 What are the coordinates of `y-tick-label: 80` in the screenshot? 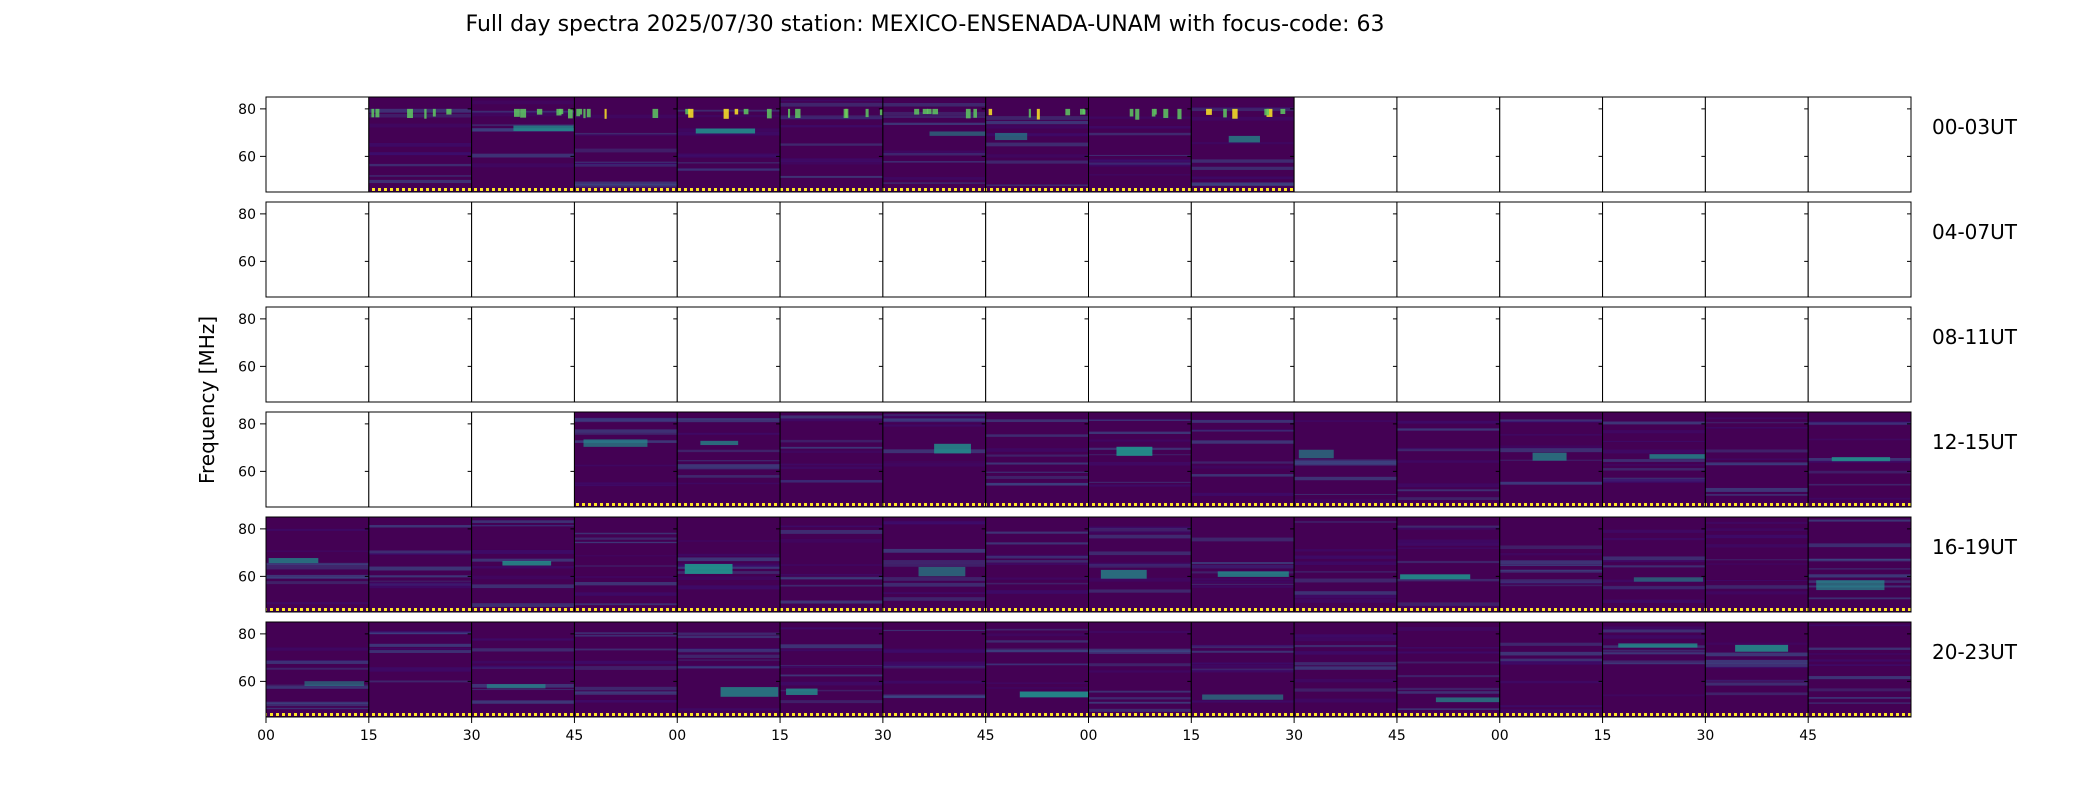 It's located at (247, 110).